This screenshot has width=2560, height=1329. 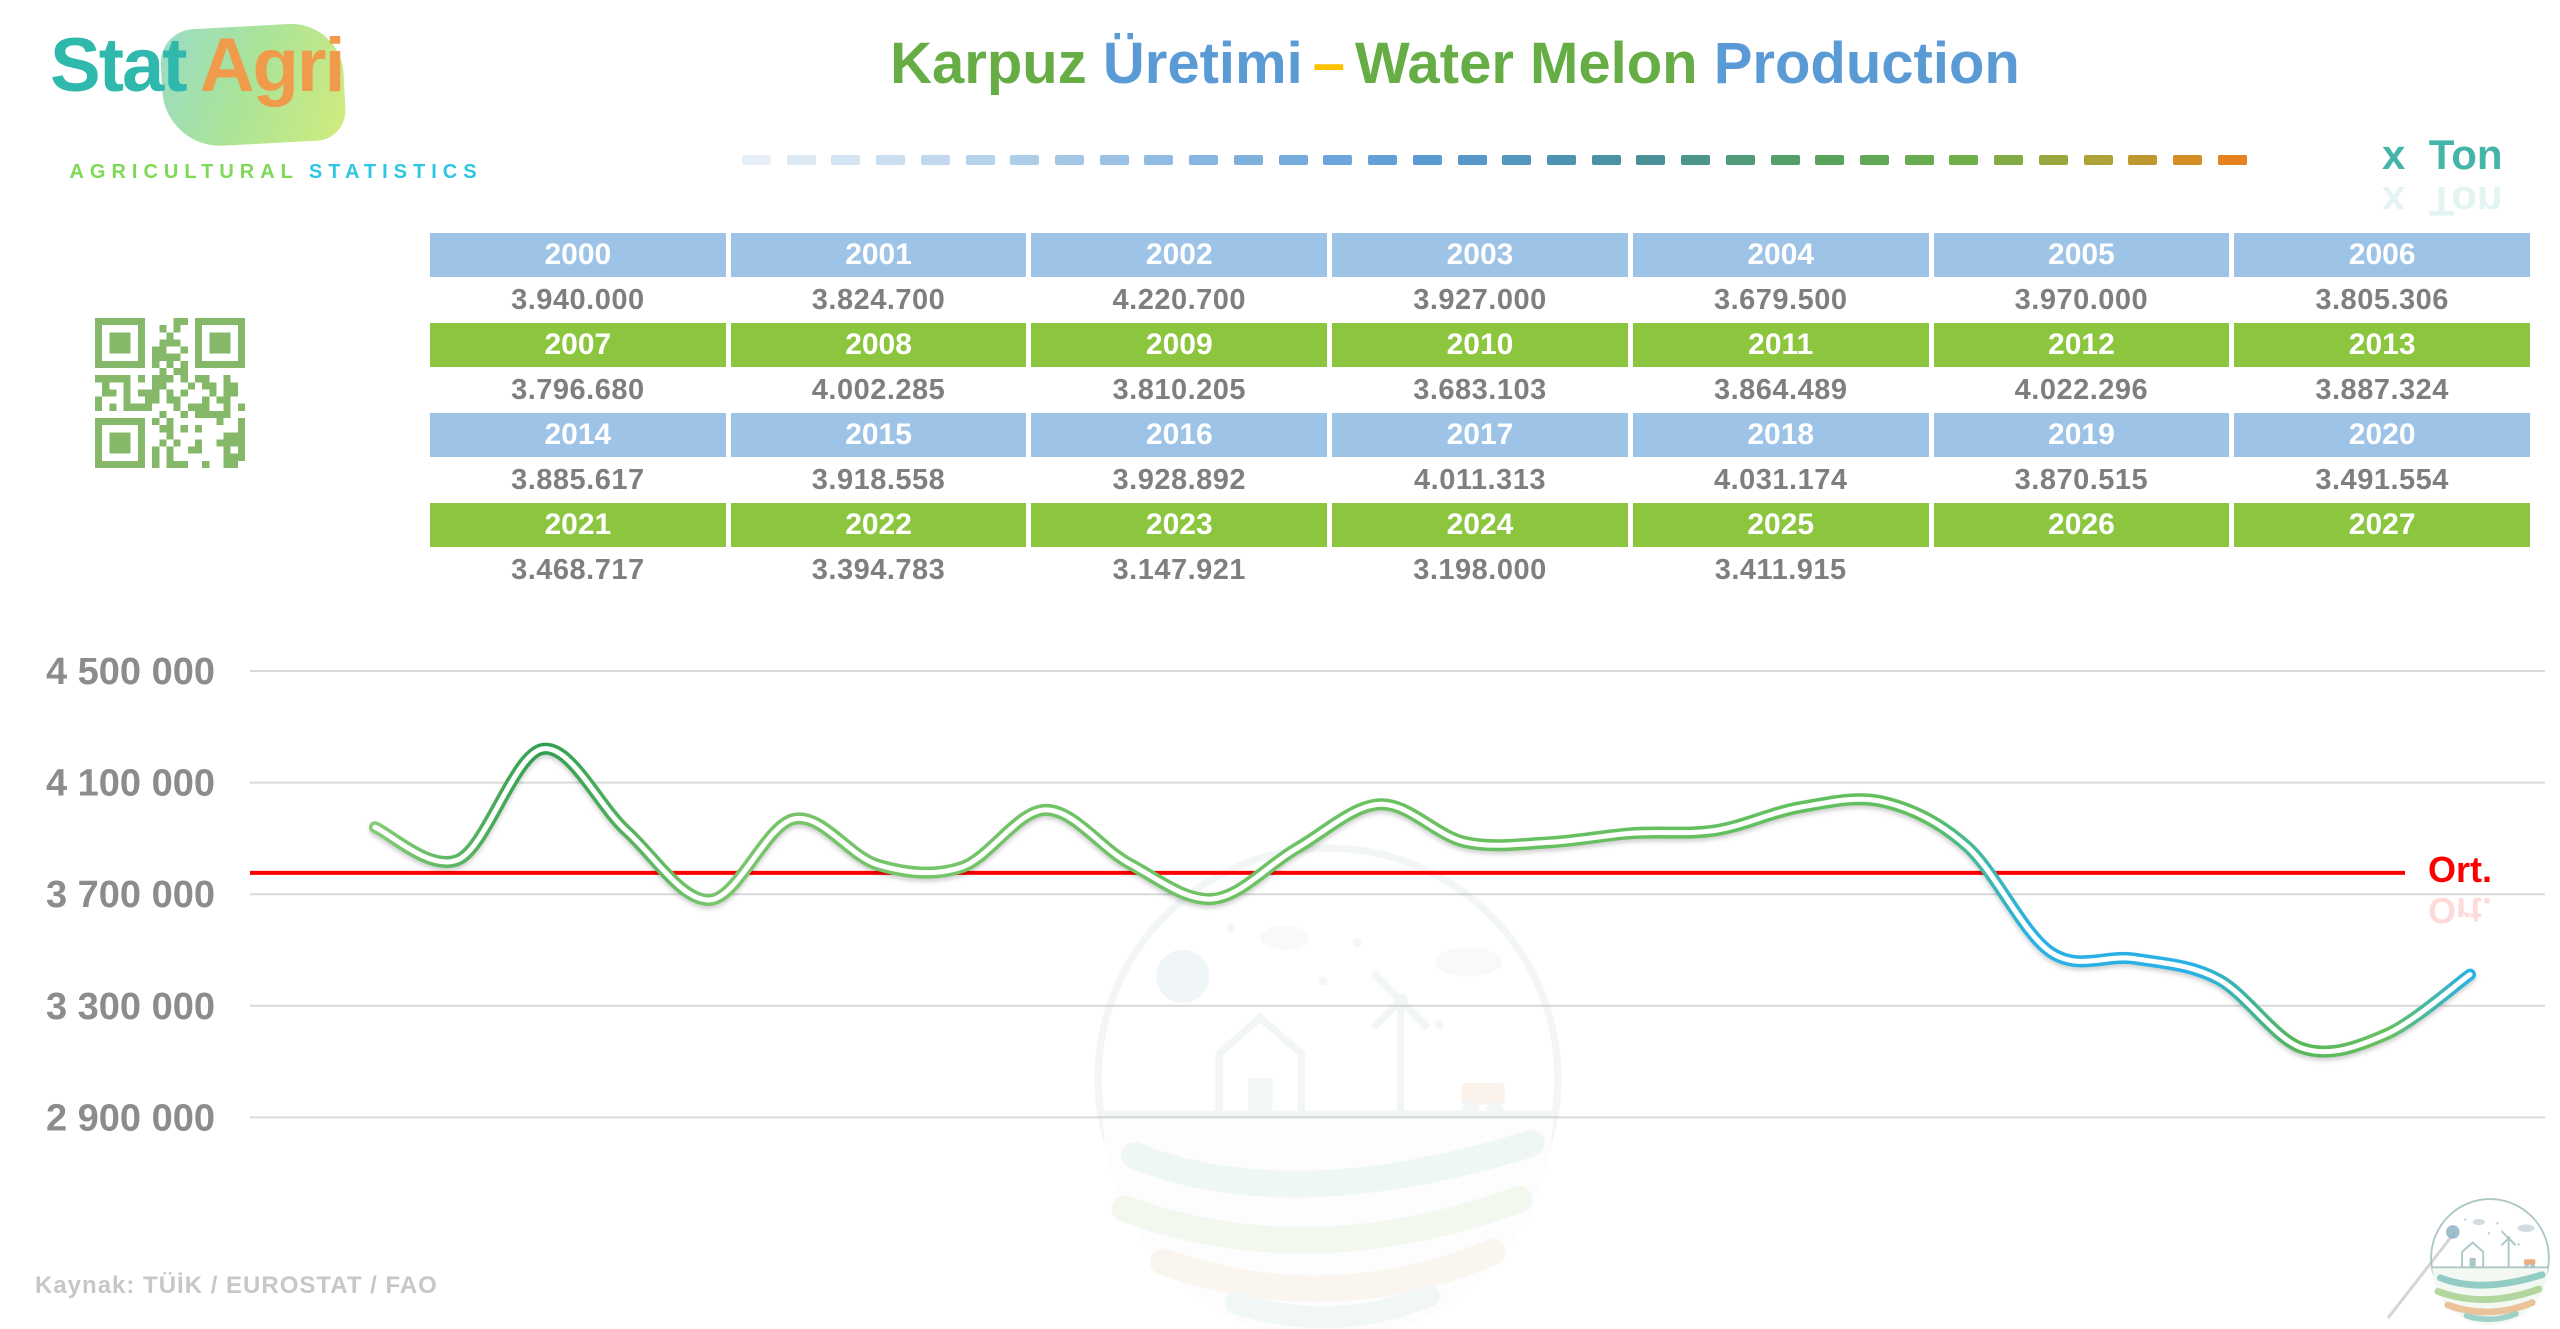 I want to click on logo-subtitle: AGRICULTURAL STATISTICS, so click(x=253, y=172).